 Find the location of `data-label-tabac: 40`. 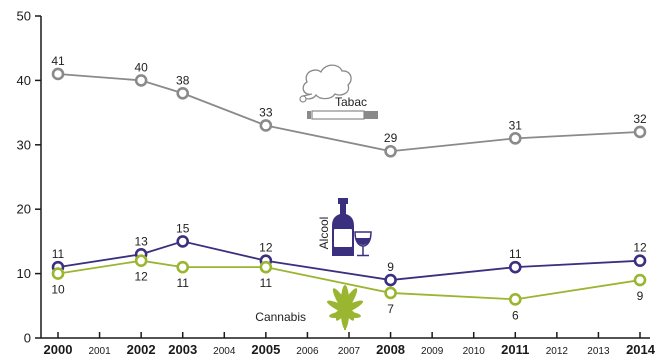

data-label-tabac: 40 is located at coordinates (141, 67).